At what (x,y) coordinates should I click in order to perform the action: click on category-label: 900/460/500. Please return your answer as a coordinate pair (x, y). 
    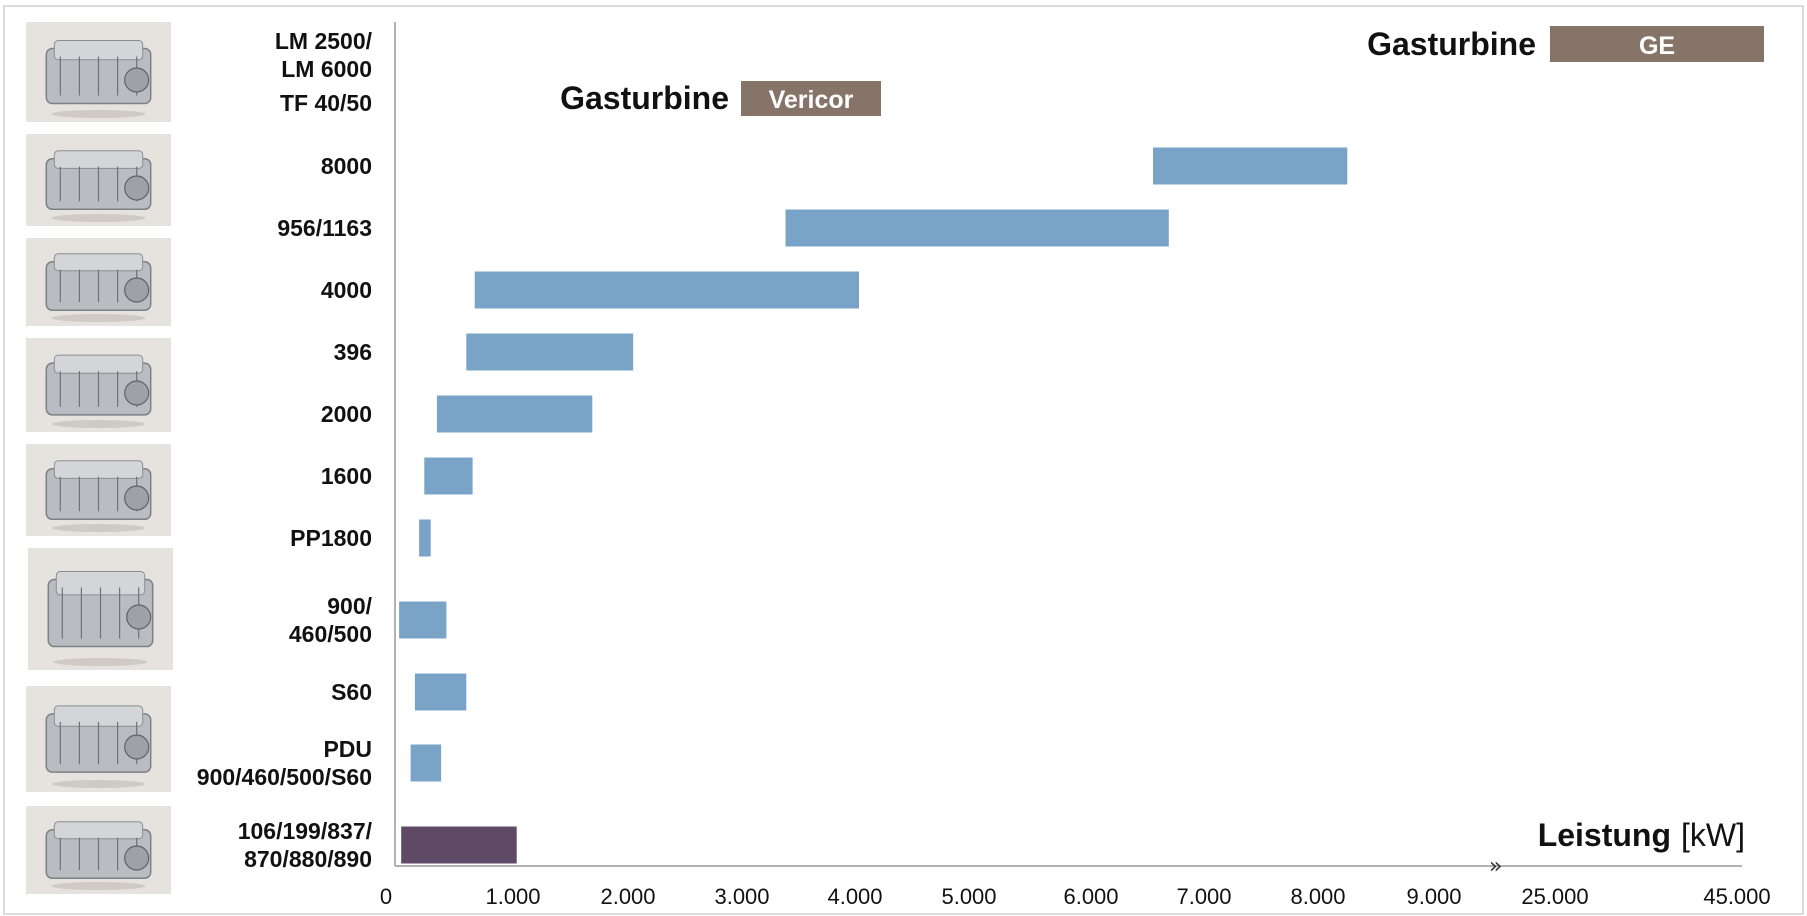
    Looking at the image, I should click on (331, 620).